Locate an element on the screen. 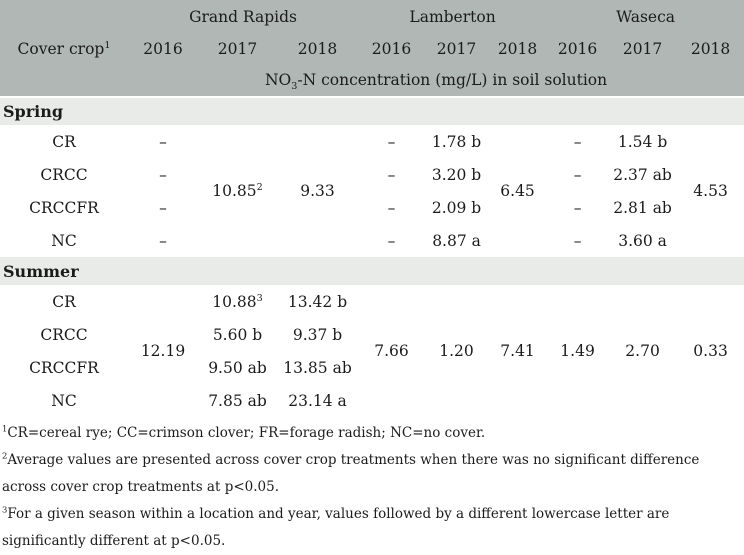 The height and width of the screenshot is (555, 744). table-row-spring-nc: NC – – 8.87 a – 3.60 a is located at coordinates (372, 240).